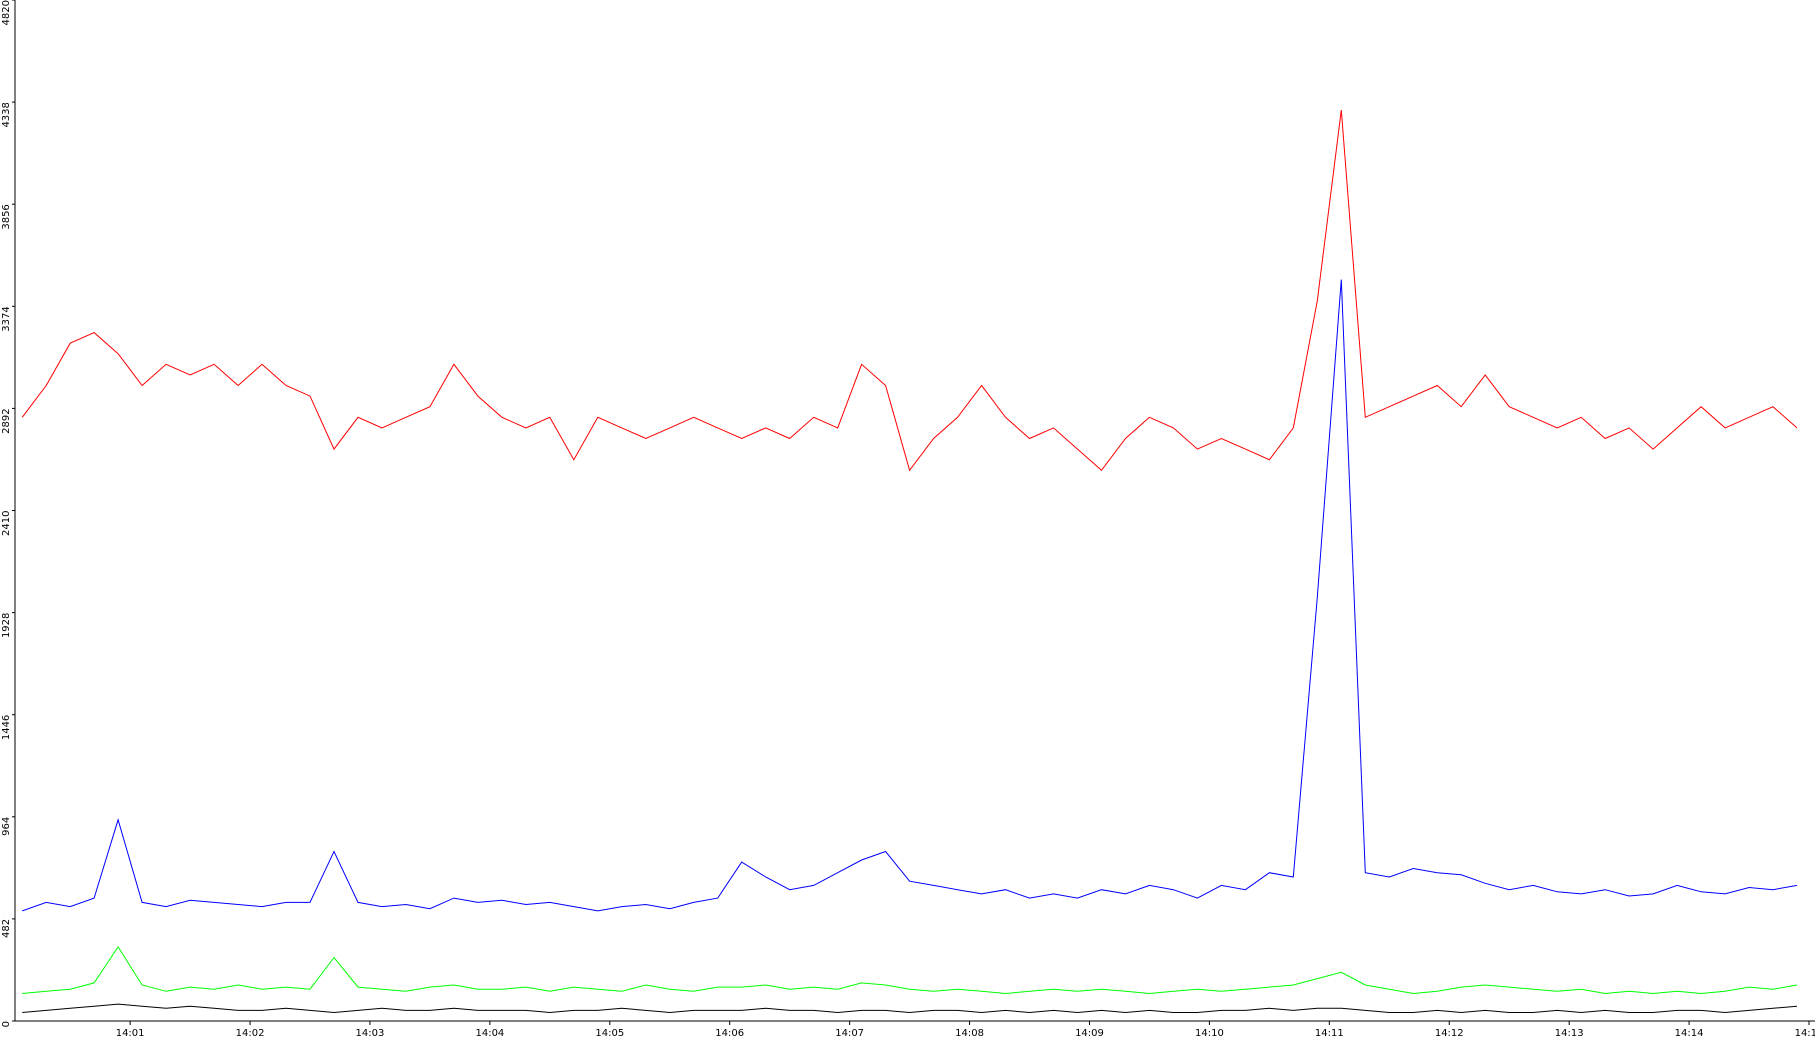 This screenshot has height=1039, width=1815. I want to click on y-tick-label: 2892, so click(6, 420).